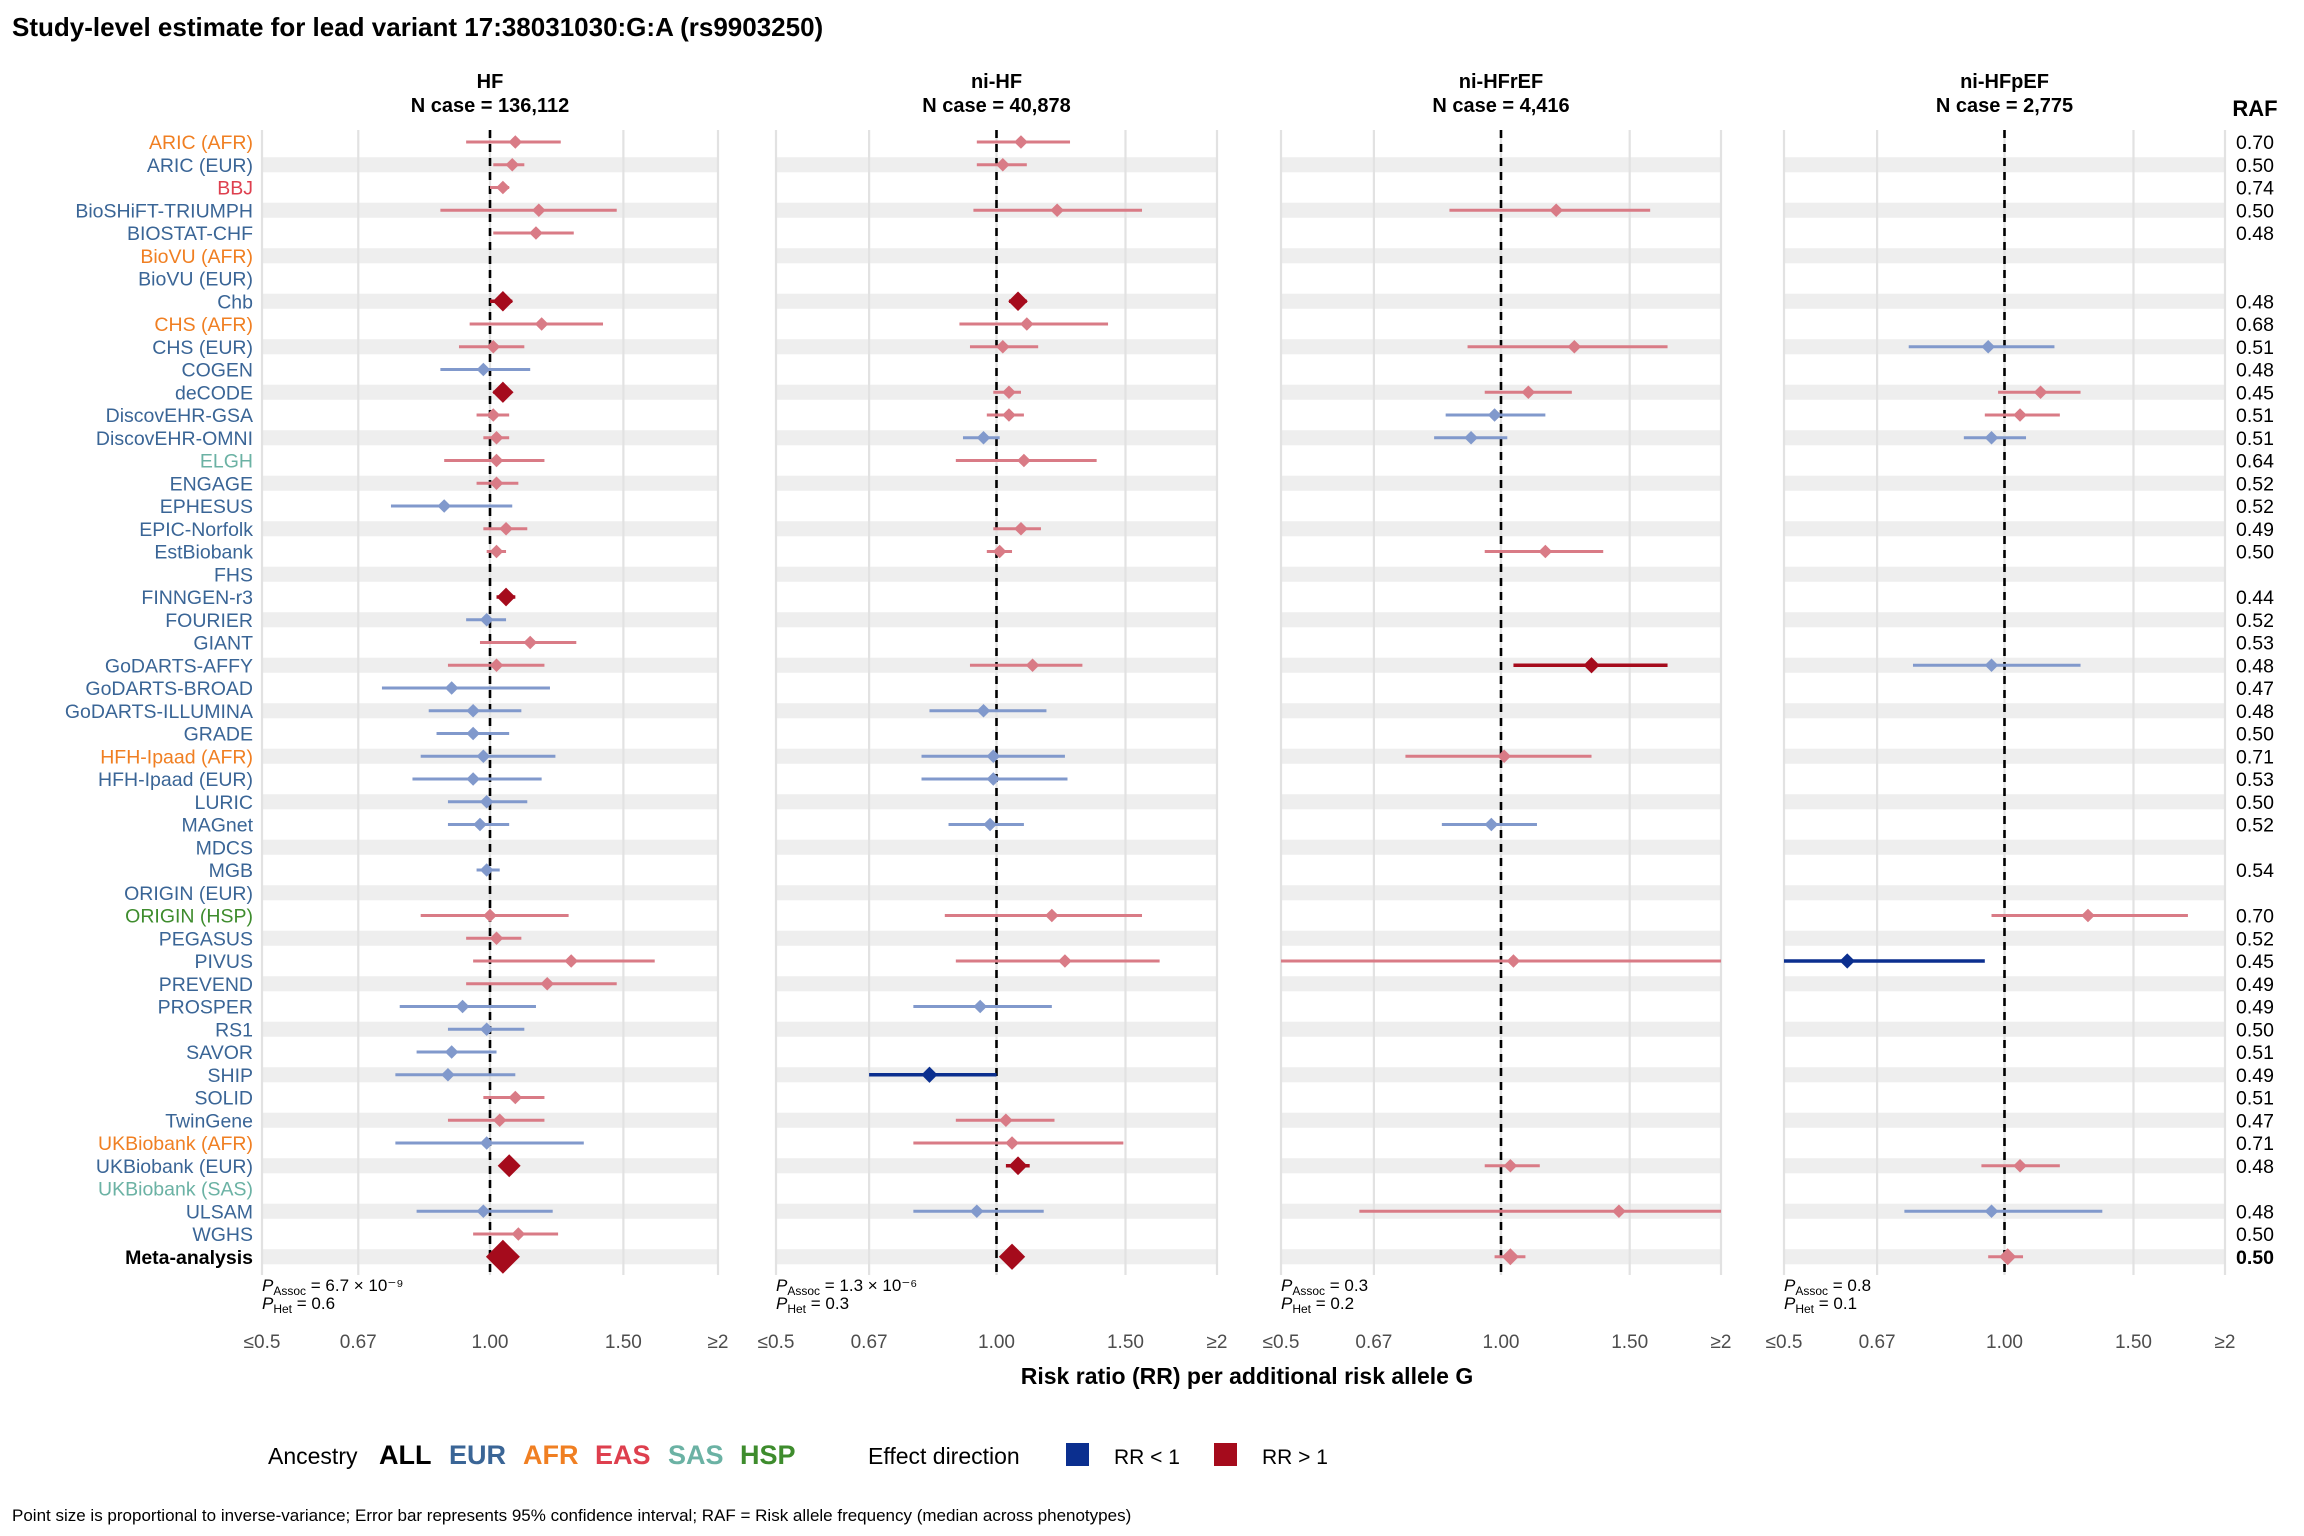 Image resolution: width=2304 pixels, height=1536 pixels. I want to click on raf-value: 0.74, so click(2255, 189).